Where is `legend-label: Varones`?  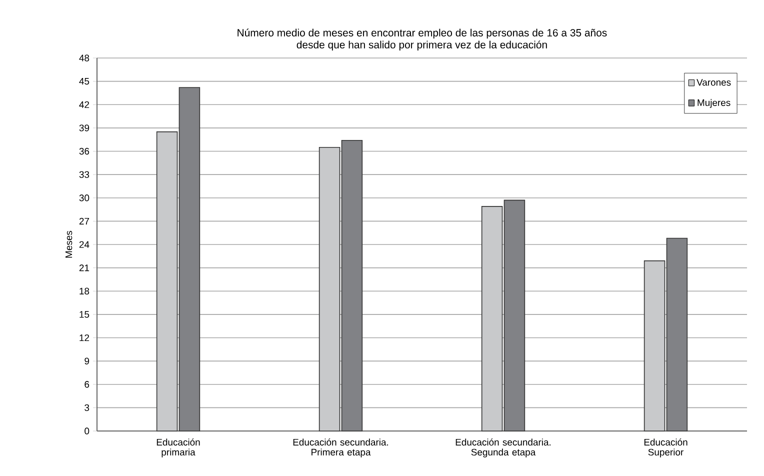 legend-label: Varones is located at coordinates (713, 82).